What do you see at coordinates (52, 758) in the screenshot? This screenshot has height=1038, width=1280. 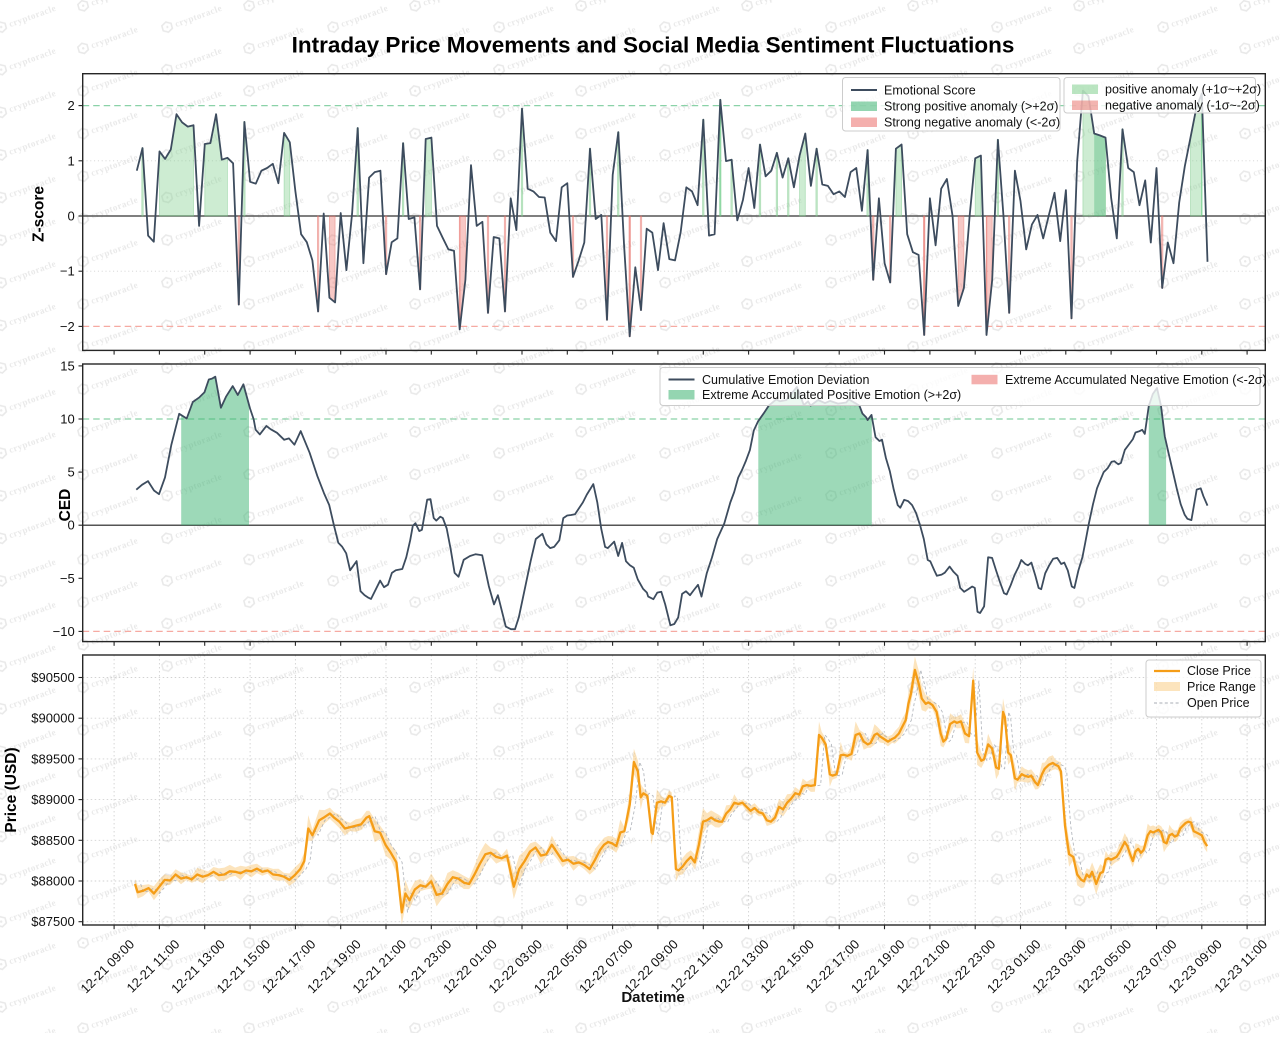 I see `svg-text: $89500` at bounding box center [52, 758].